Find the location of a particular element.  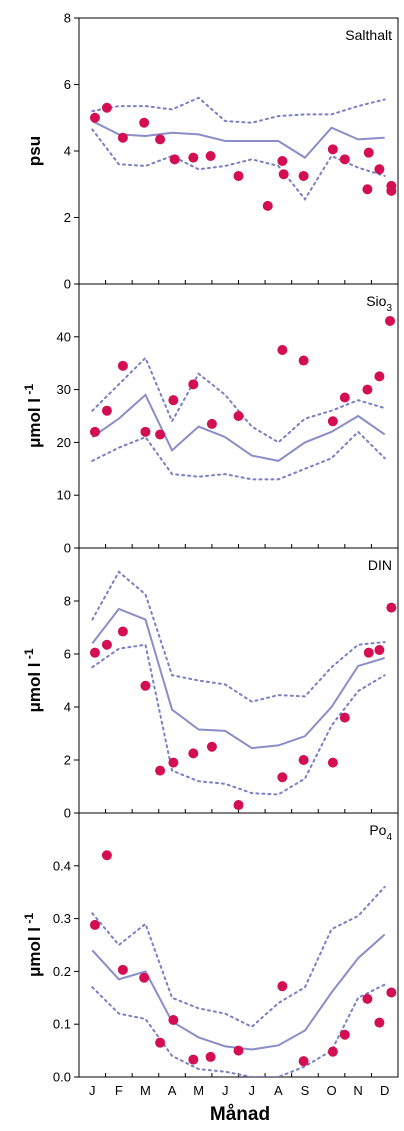

x-tick-label: D is located at coordinates (384, 1090).